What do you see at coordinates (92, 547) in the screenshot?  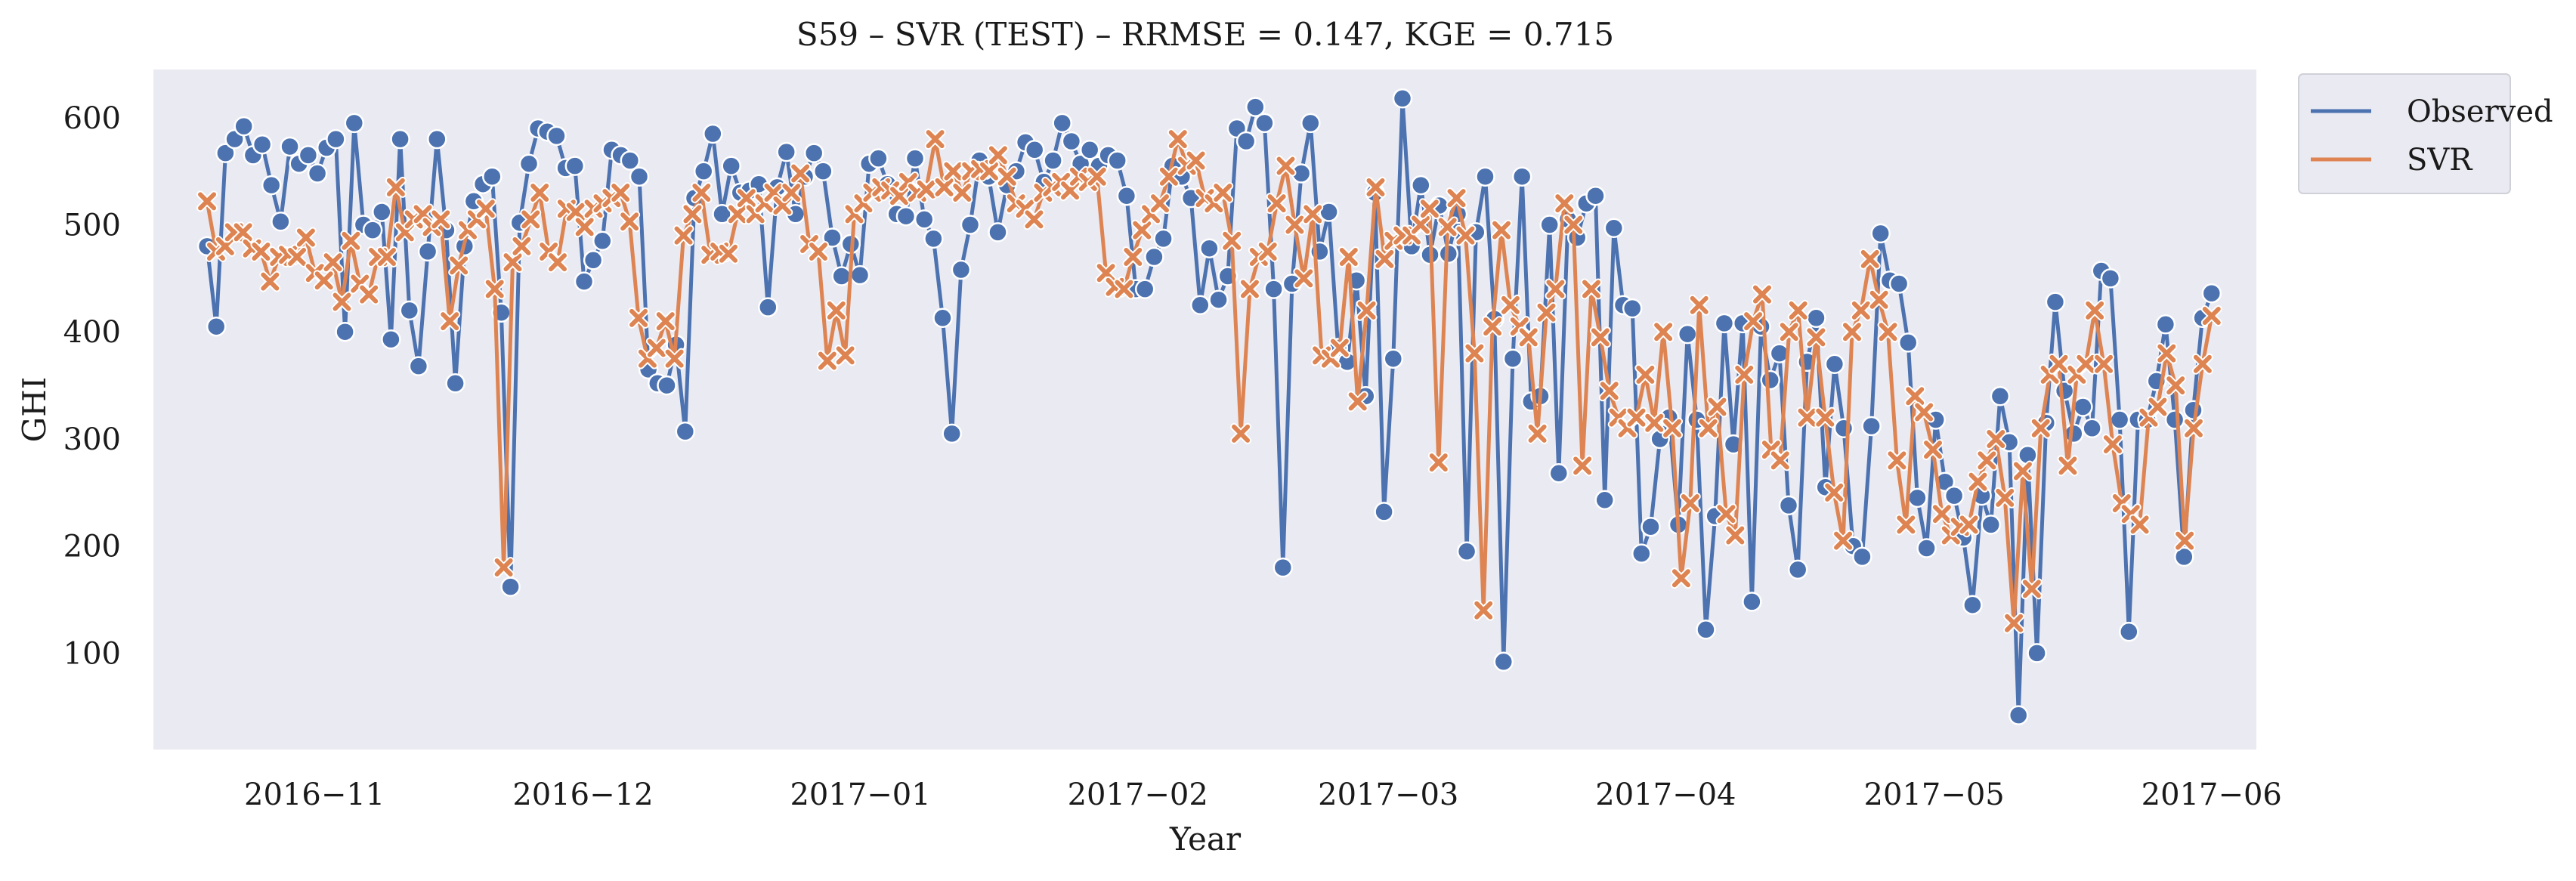 I see `y-tick-label-1: 200` at bounding box center [92, 547].